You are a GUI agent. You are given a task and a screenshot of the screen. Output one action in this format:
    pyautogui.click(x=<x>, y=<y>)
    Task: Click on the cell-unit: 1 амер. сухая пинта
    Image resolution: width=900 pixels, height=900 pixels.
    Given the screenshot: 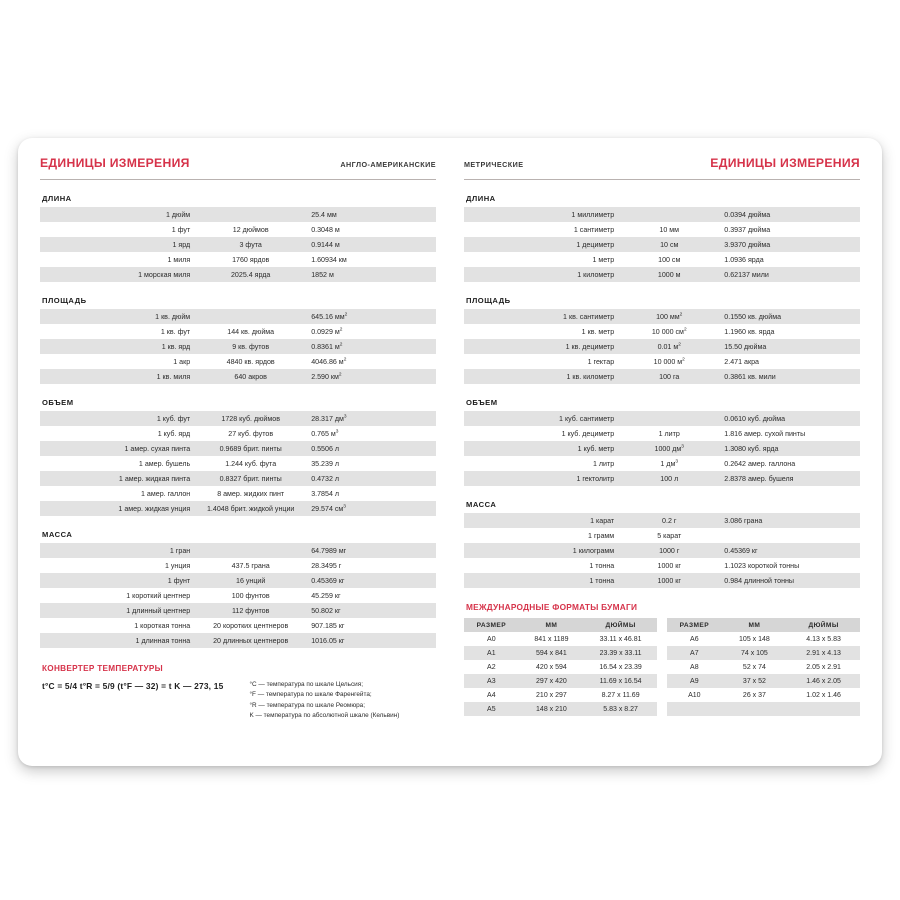 What is the action you would take?
    pyautogui.click(x=157, y=448)
    